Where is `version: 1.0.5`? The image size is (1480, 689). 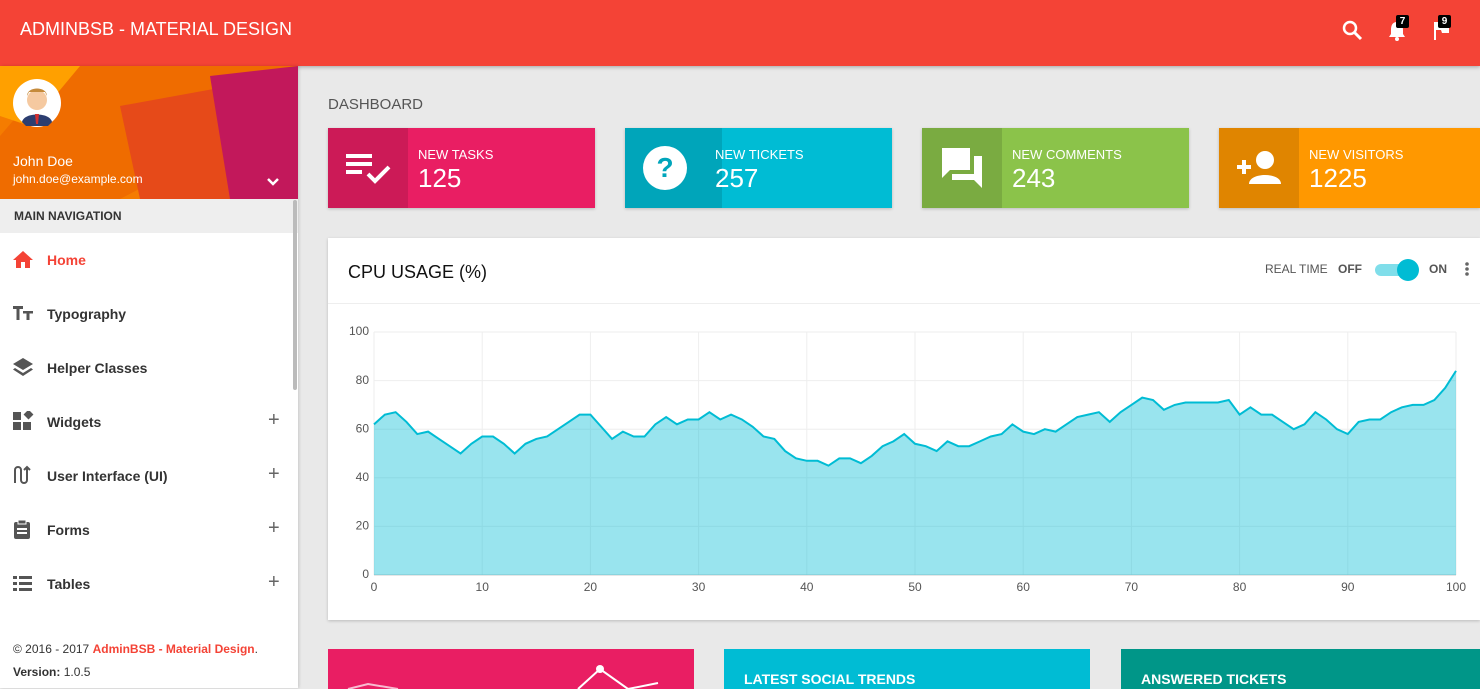 version: 1.0.5 is located at coordinates (77, 672).